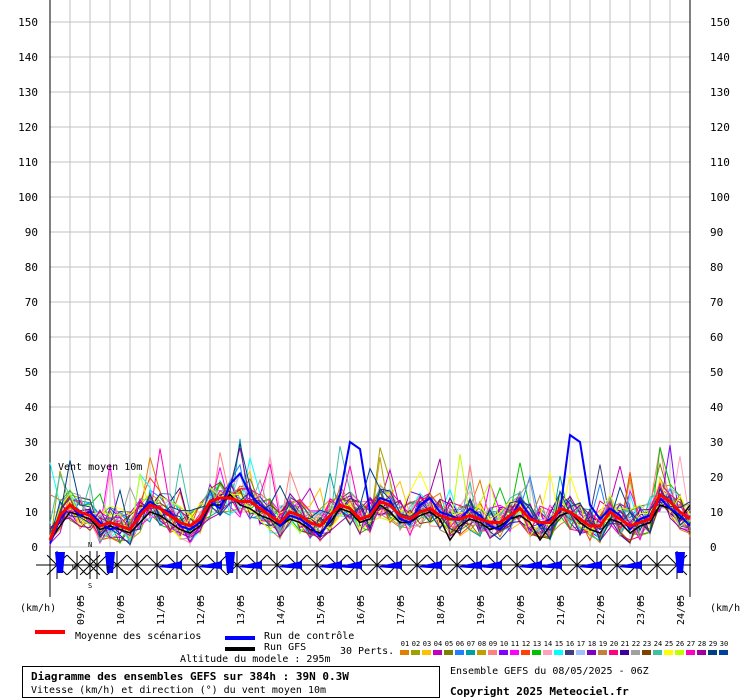 The height and width of the screenshot is (700, 740). I want to click on mean-series-line, so click(369, 516).